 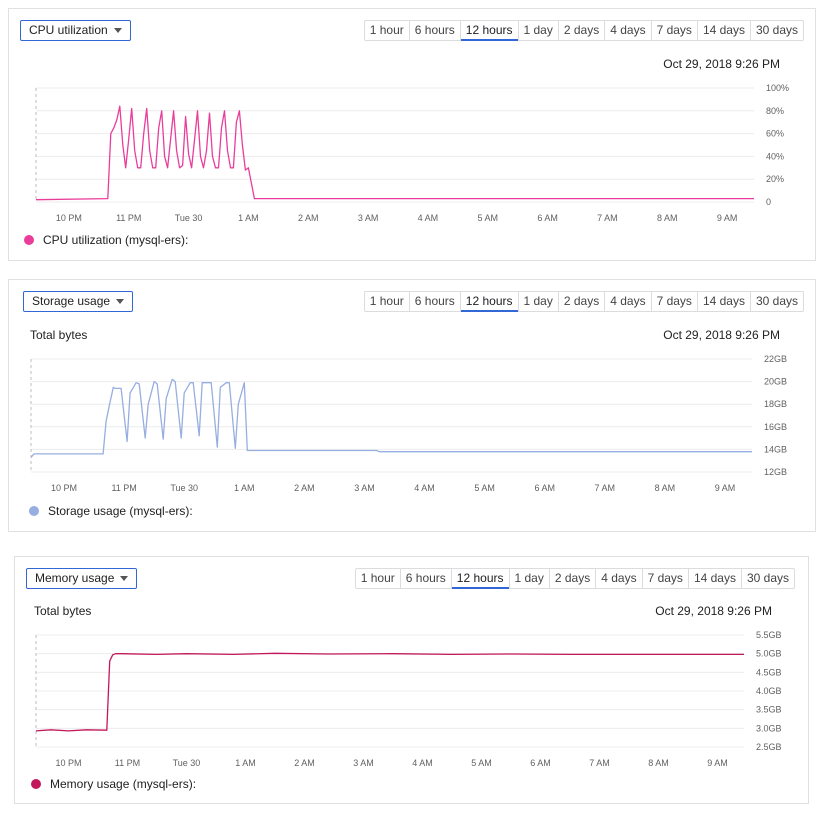 I want to click on y-tick-label: 12GB, so click(x=775, y=472).